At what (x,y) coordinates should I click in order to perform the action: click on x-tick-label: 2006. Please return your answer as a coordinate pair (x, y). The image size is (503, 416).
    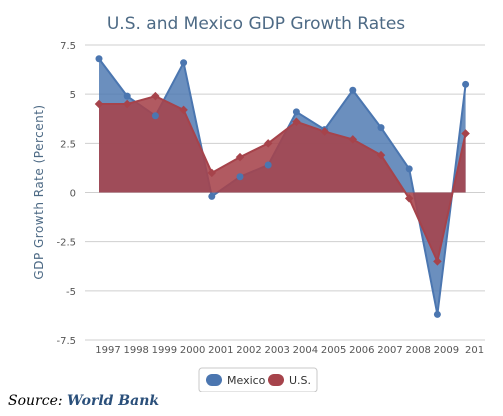
    Looking at the image, I should click on (361, 350).